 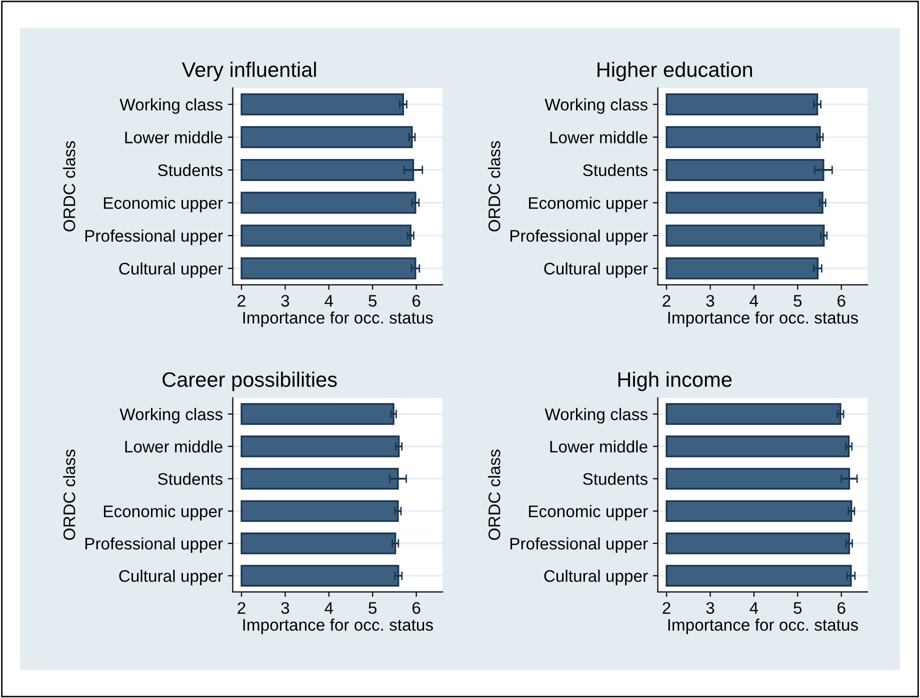 I want to click on chart-title: High income, so click(x=675, y=382).